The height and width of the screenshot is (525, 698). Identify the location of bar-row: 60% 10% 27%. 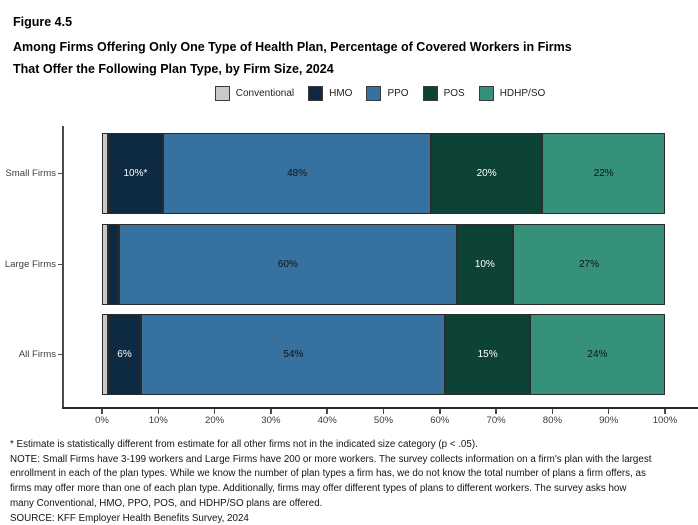
(383, 264).